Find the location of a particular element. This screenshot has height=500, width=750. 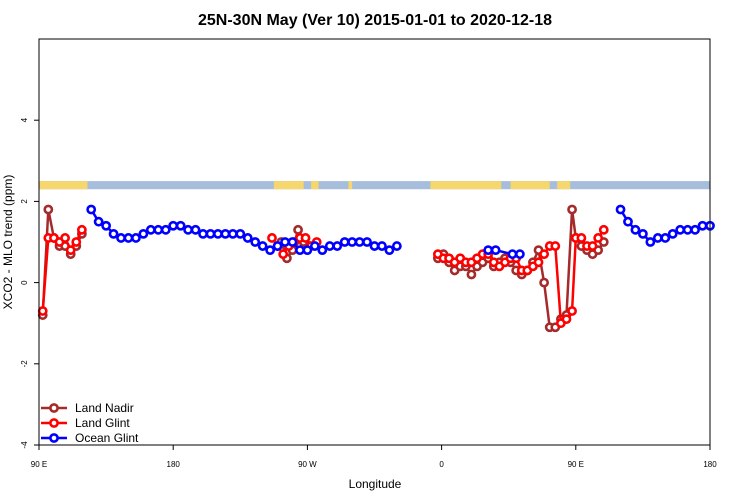

y-tick-label: 0 is located at coordinates (24, 282).